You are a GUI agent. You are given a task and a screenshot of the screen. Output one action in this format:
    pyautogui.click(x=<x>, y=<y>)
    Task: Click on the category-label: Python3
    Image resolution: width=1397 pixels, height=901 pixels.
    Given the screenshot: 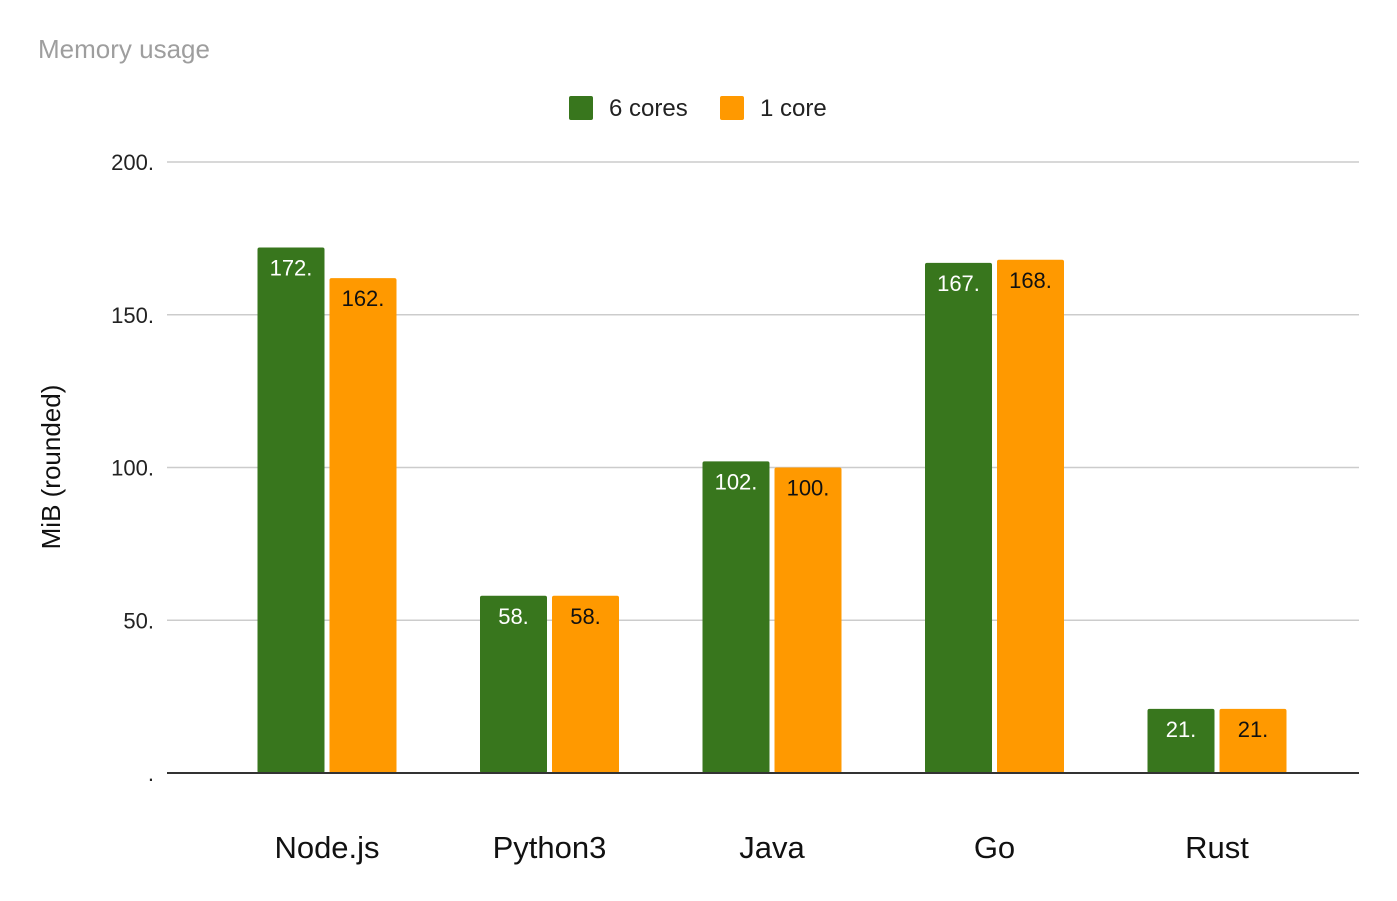 What is the action you would take?
    pyautogui.click(x=550, y=847)
    